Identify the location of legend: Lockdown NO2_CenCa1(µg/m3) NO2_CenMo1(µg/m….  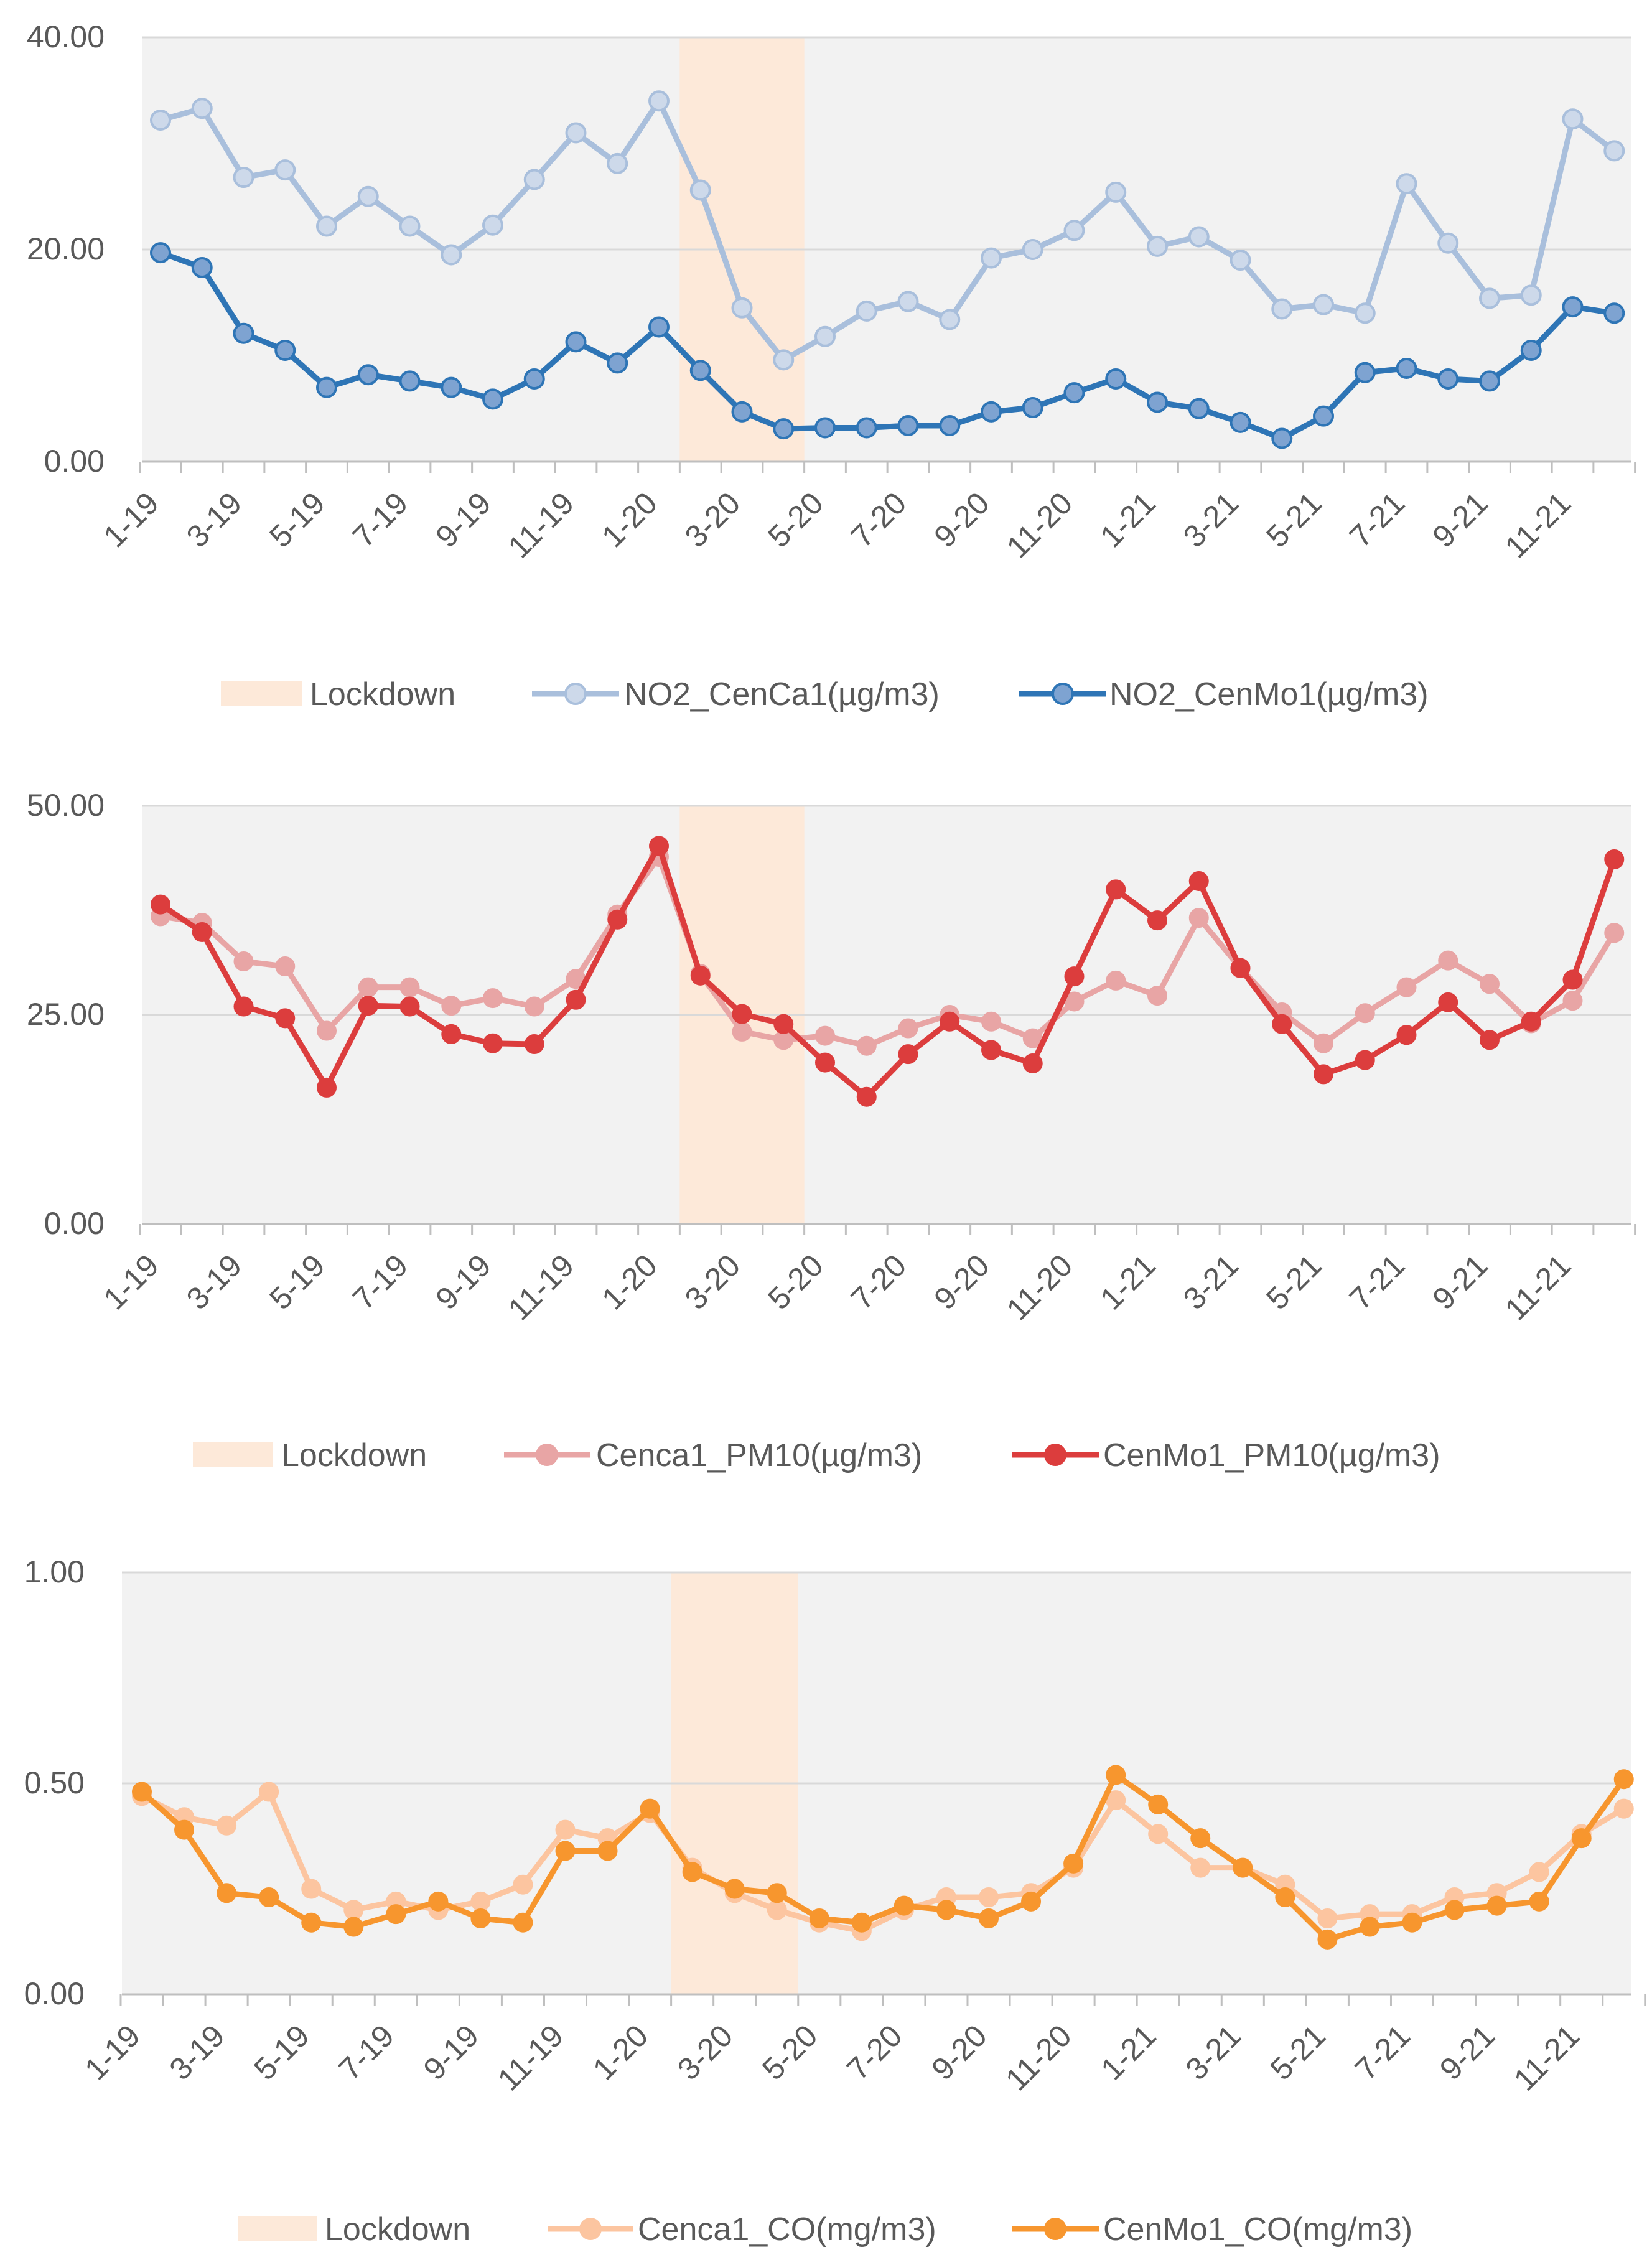
(825, 694).